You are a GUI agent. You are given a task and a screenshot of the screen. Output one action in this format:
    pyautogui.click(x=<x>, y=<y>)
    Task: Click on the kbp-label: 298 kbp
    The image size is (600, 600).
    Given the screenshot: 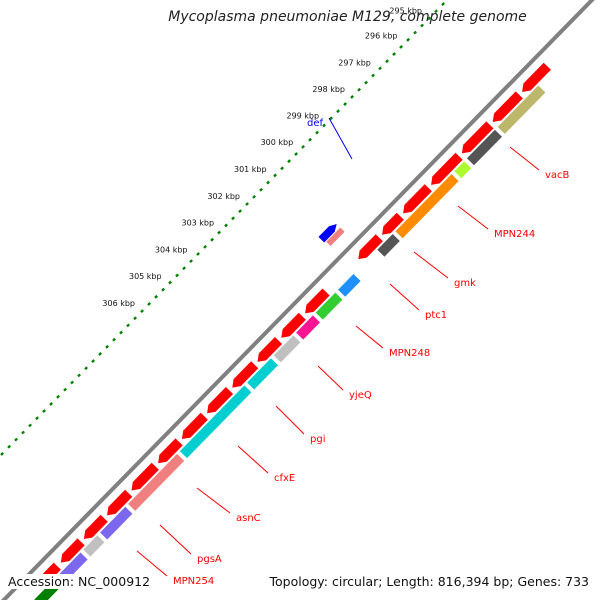 What is the action you would take?
    pyautogui.click(x=328, y=89)
    